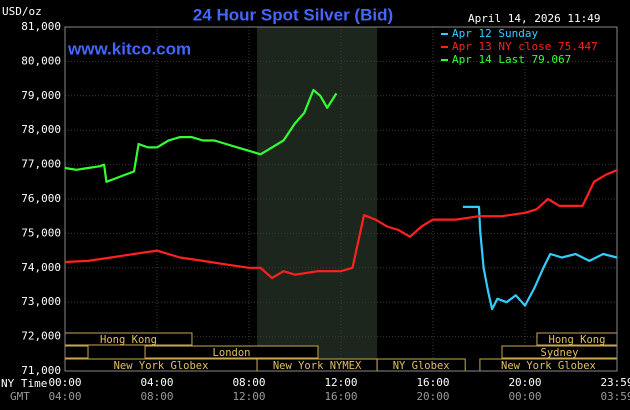  Describe the element at coordinates (421, 366) in the screenshot. I see `session-label: NY Globex` at that location.